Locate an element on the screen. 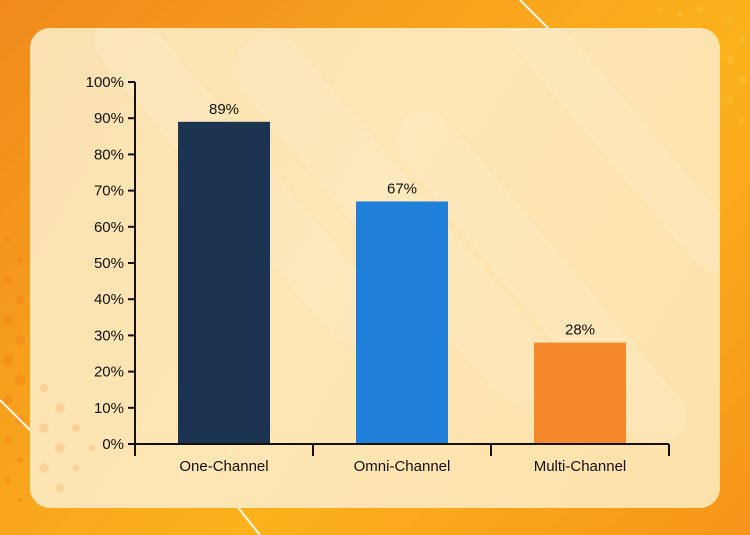  bar-value-label: 28% is located at coordinates (580, 330).